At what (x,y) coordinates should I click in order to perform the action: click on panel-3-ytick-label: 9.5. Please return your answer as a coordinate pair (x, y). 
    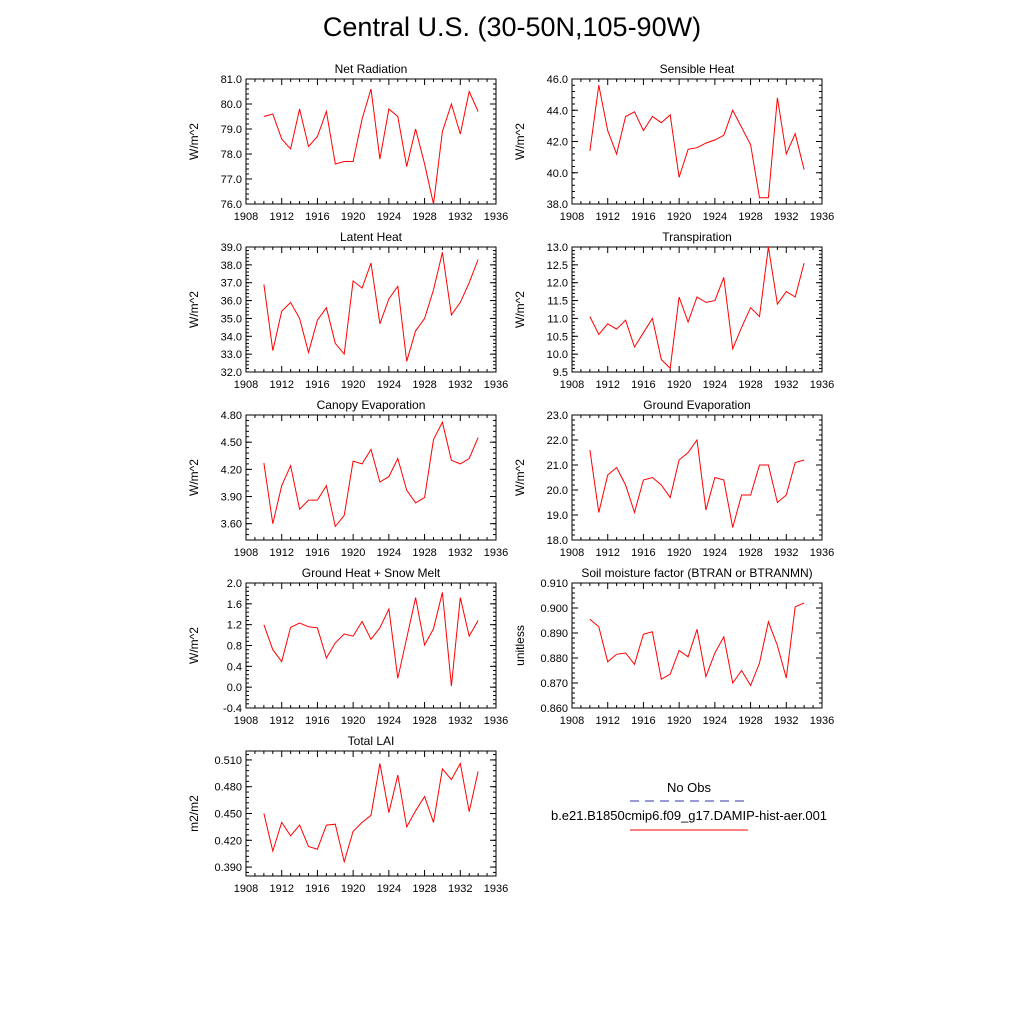
    Looking at the image, I should click on (560, 373).